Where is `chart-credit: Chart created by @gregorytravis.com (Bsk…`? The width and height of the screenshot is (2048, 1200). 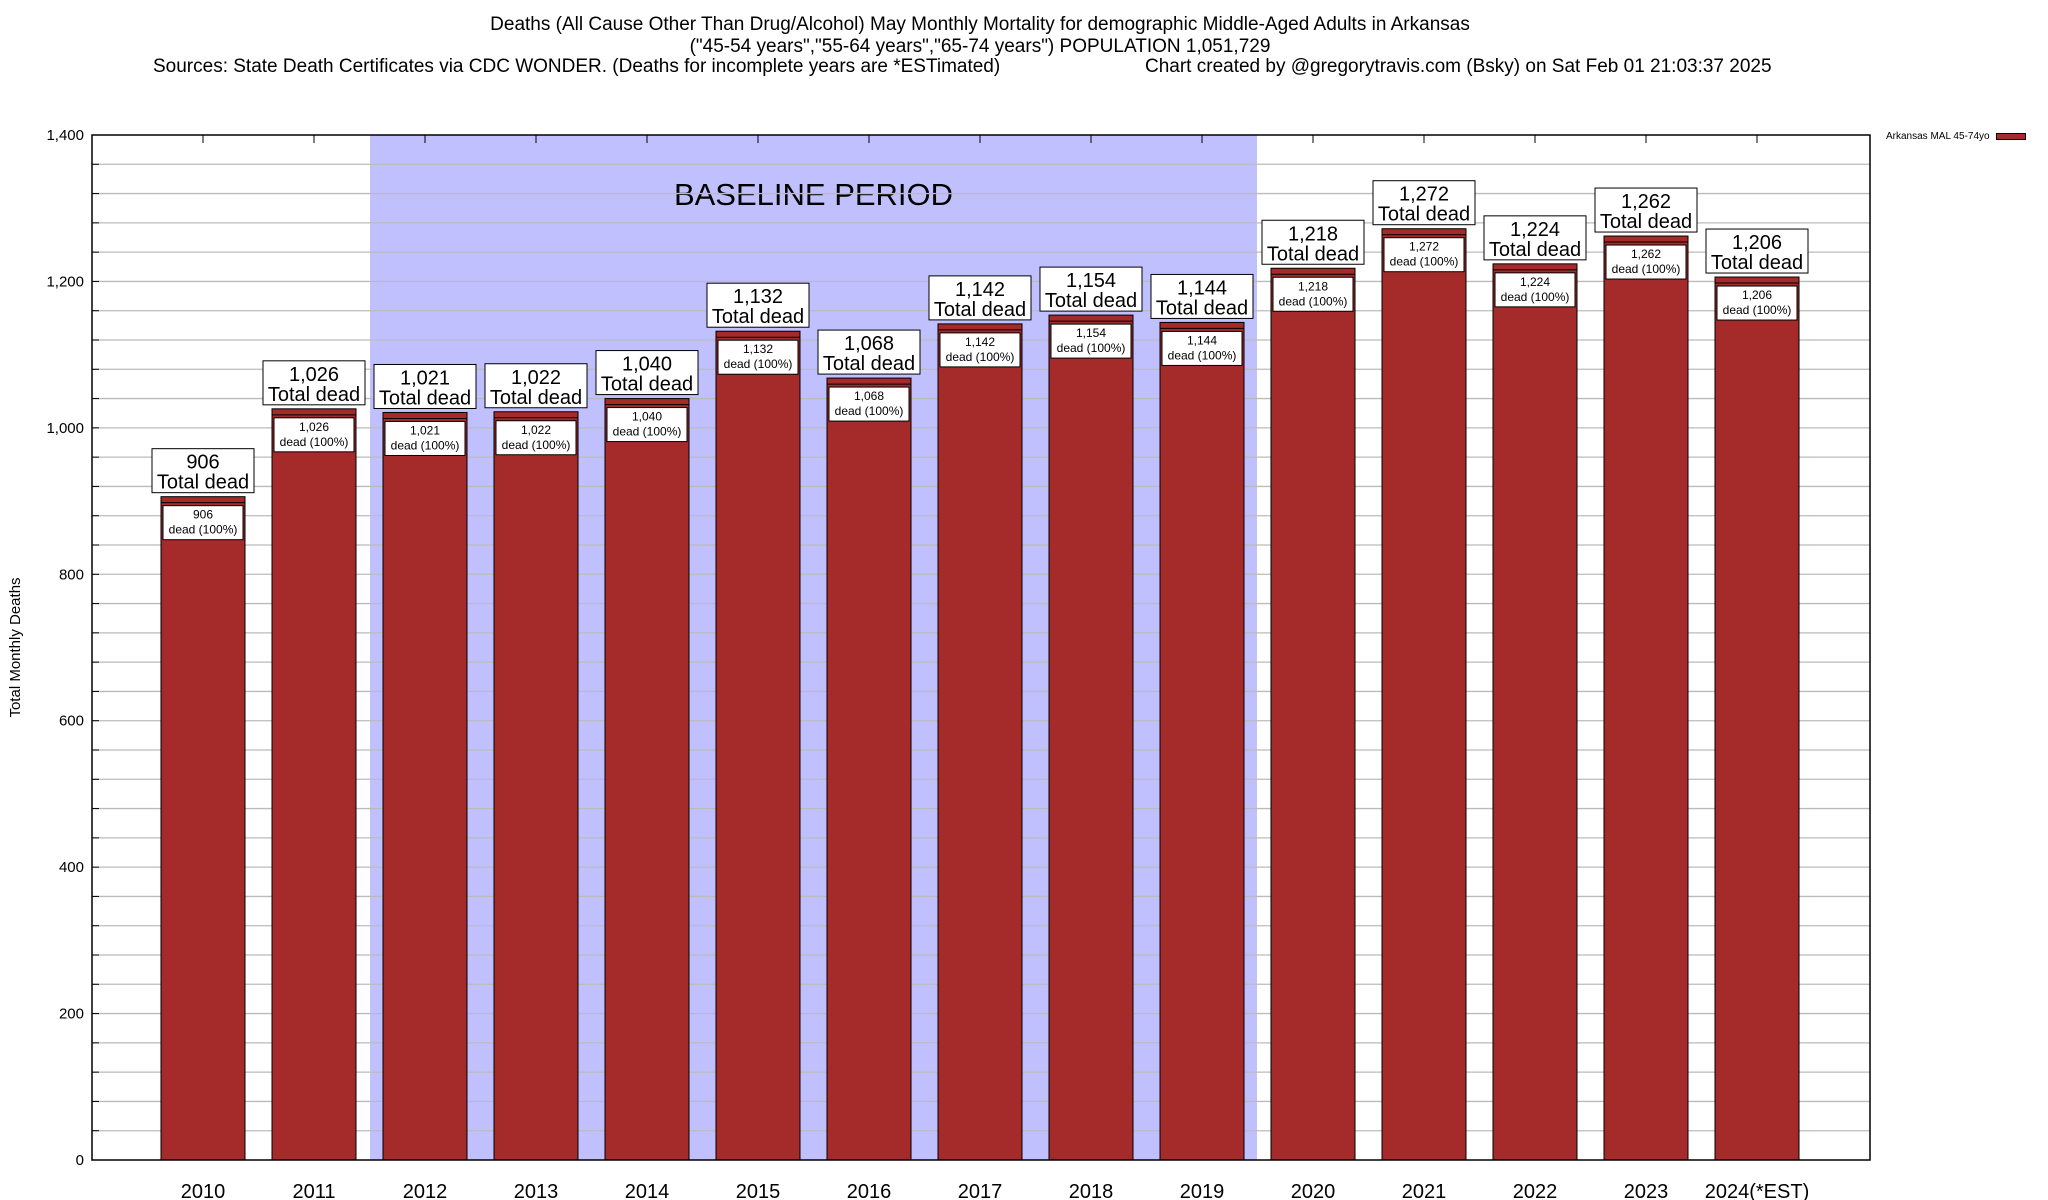 chart-credit: Chart created by @gregorytravis.com (Bsk… is located at coordinates (1458, 66).